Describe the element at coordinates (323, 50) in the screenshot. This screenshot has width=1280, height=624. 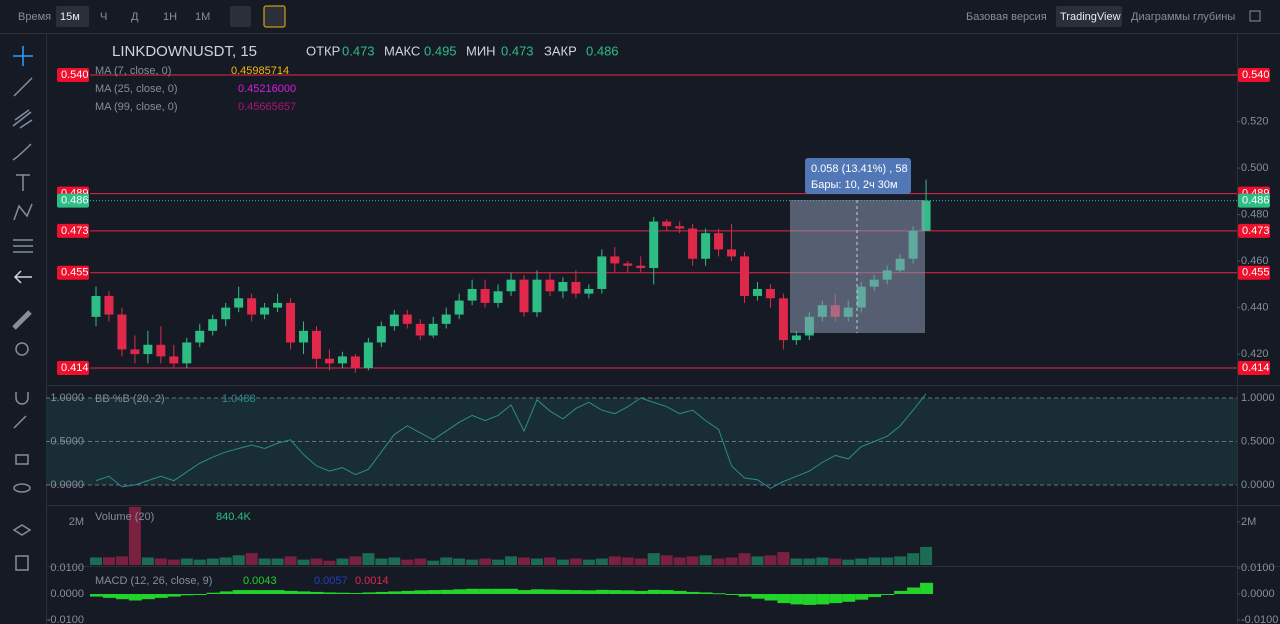
I see `ohlc-label: ОТКР` at that location.